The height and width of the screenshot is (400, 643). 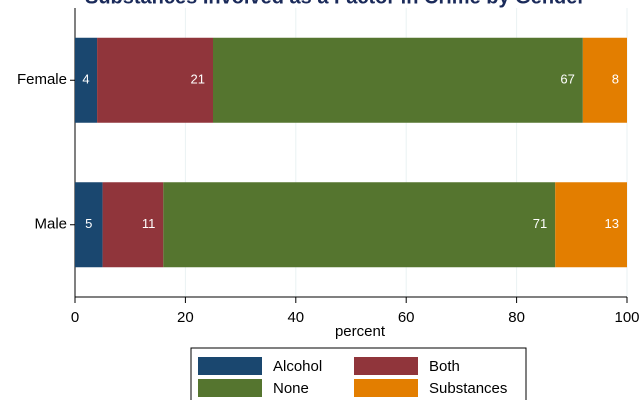 I want to click on value-label: 13, so click(x=612, y=223).